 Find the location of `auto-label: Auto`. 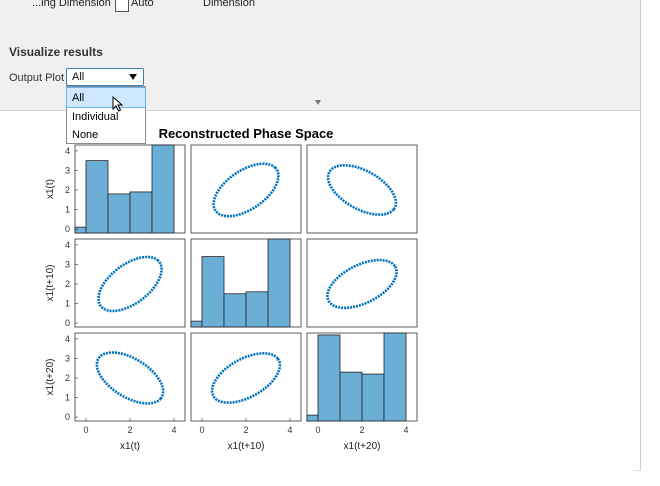

auto-label: Auto is located at coordinates (142, 4).